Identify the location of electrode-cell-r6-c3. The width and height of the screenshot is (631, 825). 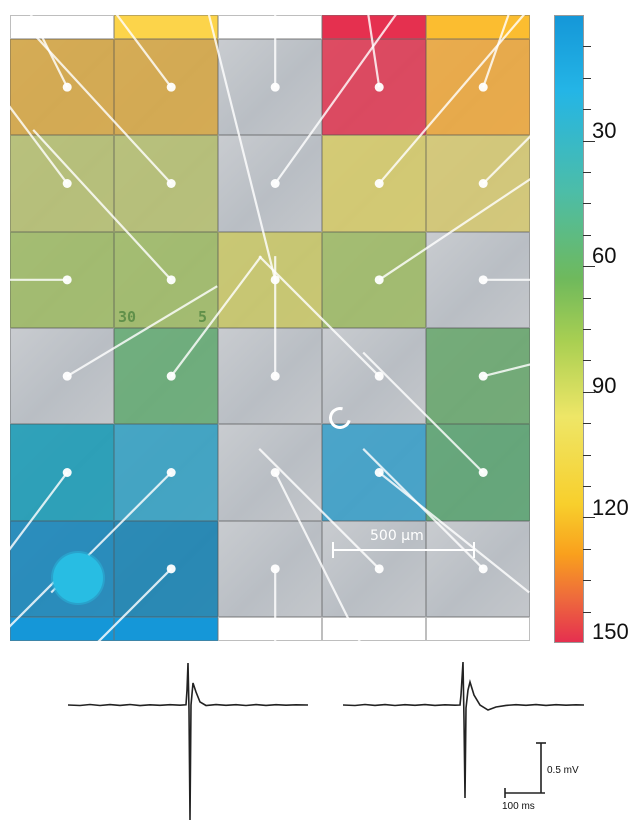
(270, 568).